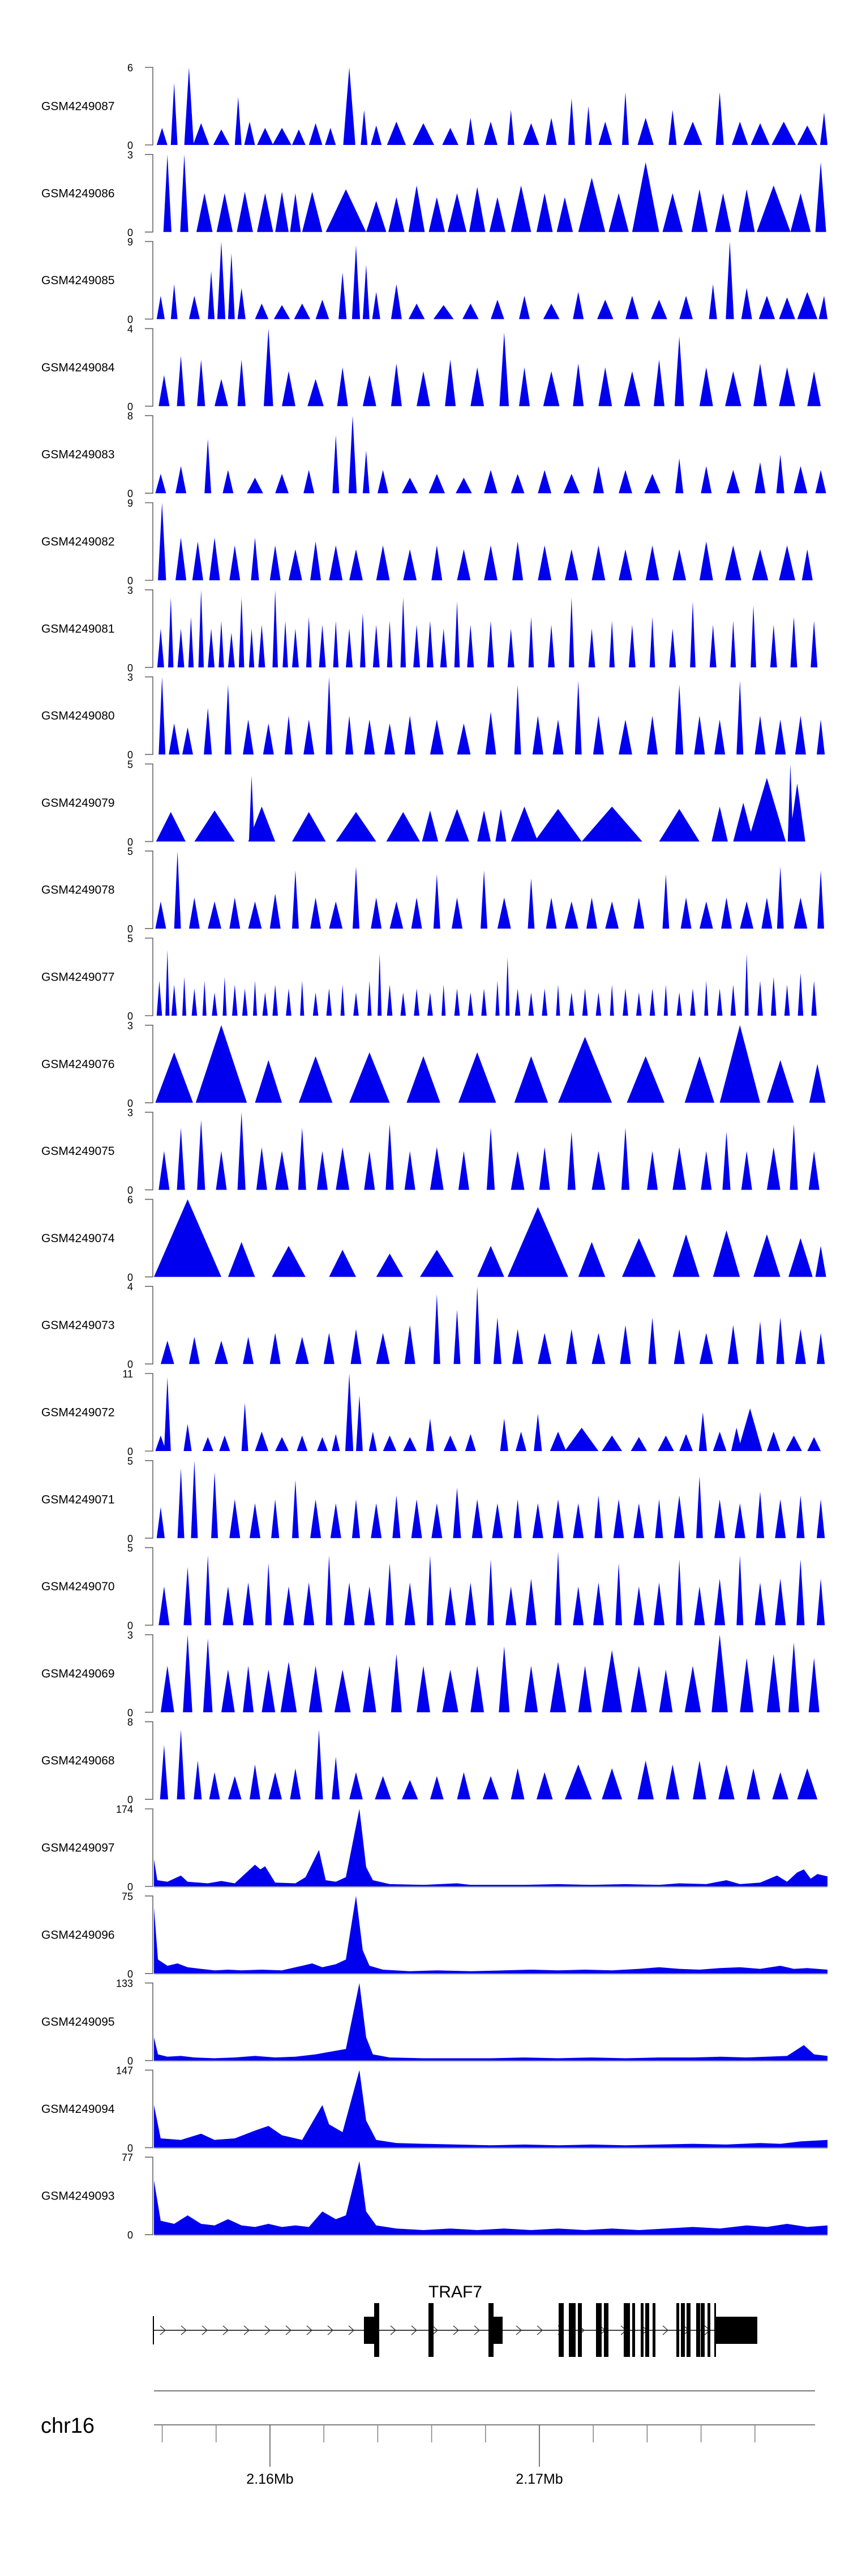 The height and width of the screenshot is (2576, 849). What do you see at coordinates (269, 2479) in the screenshot?
I see `ruler-tick-label: 2.16Mb` at bounding box center [269, 2479].